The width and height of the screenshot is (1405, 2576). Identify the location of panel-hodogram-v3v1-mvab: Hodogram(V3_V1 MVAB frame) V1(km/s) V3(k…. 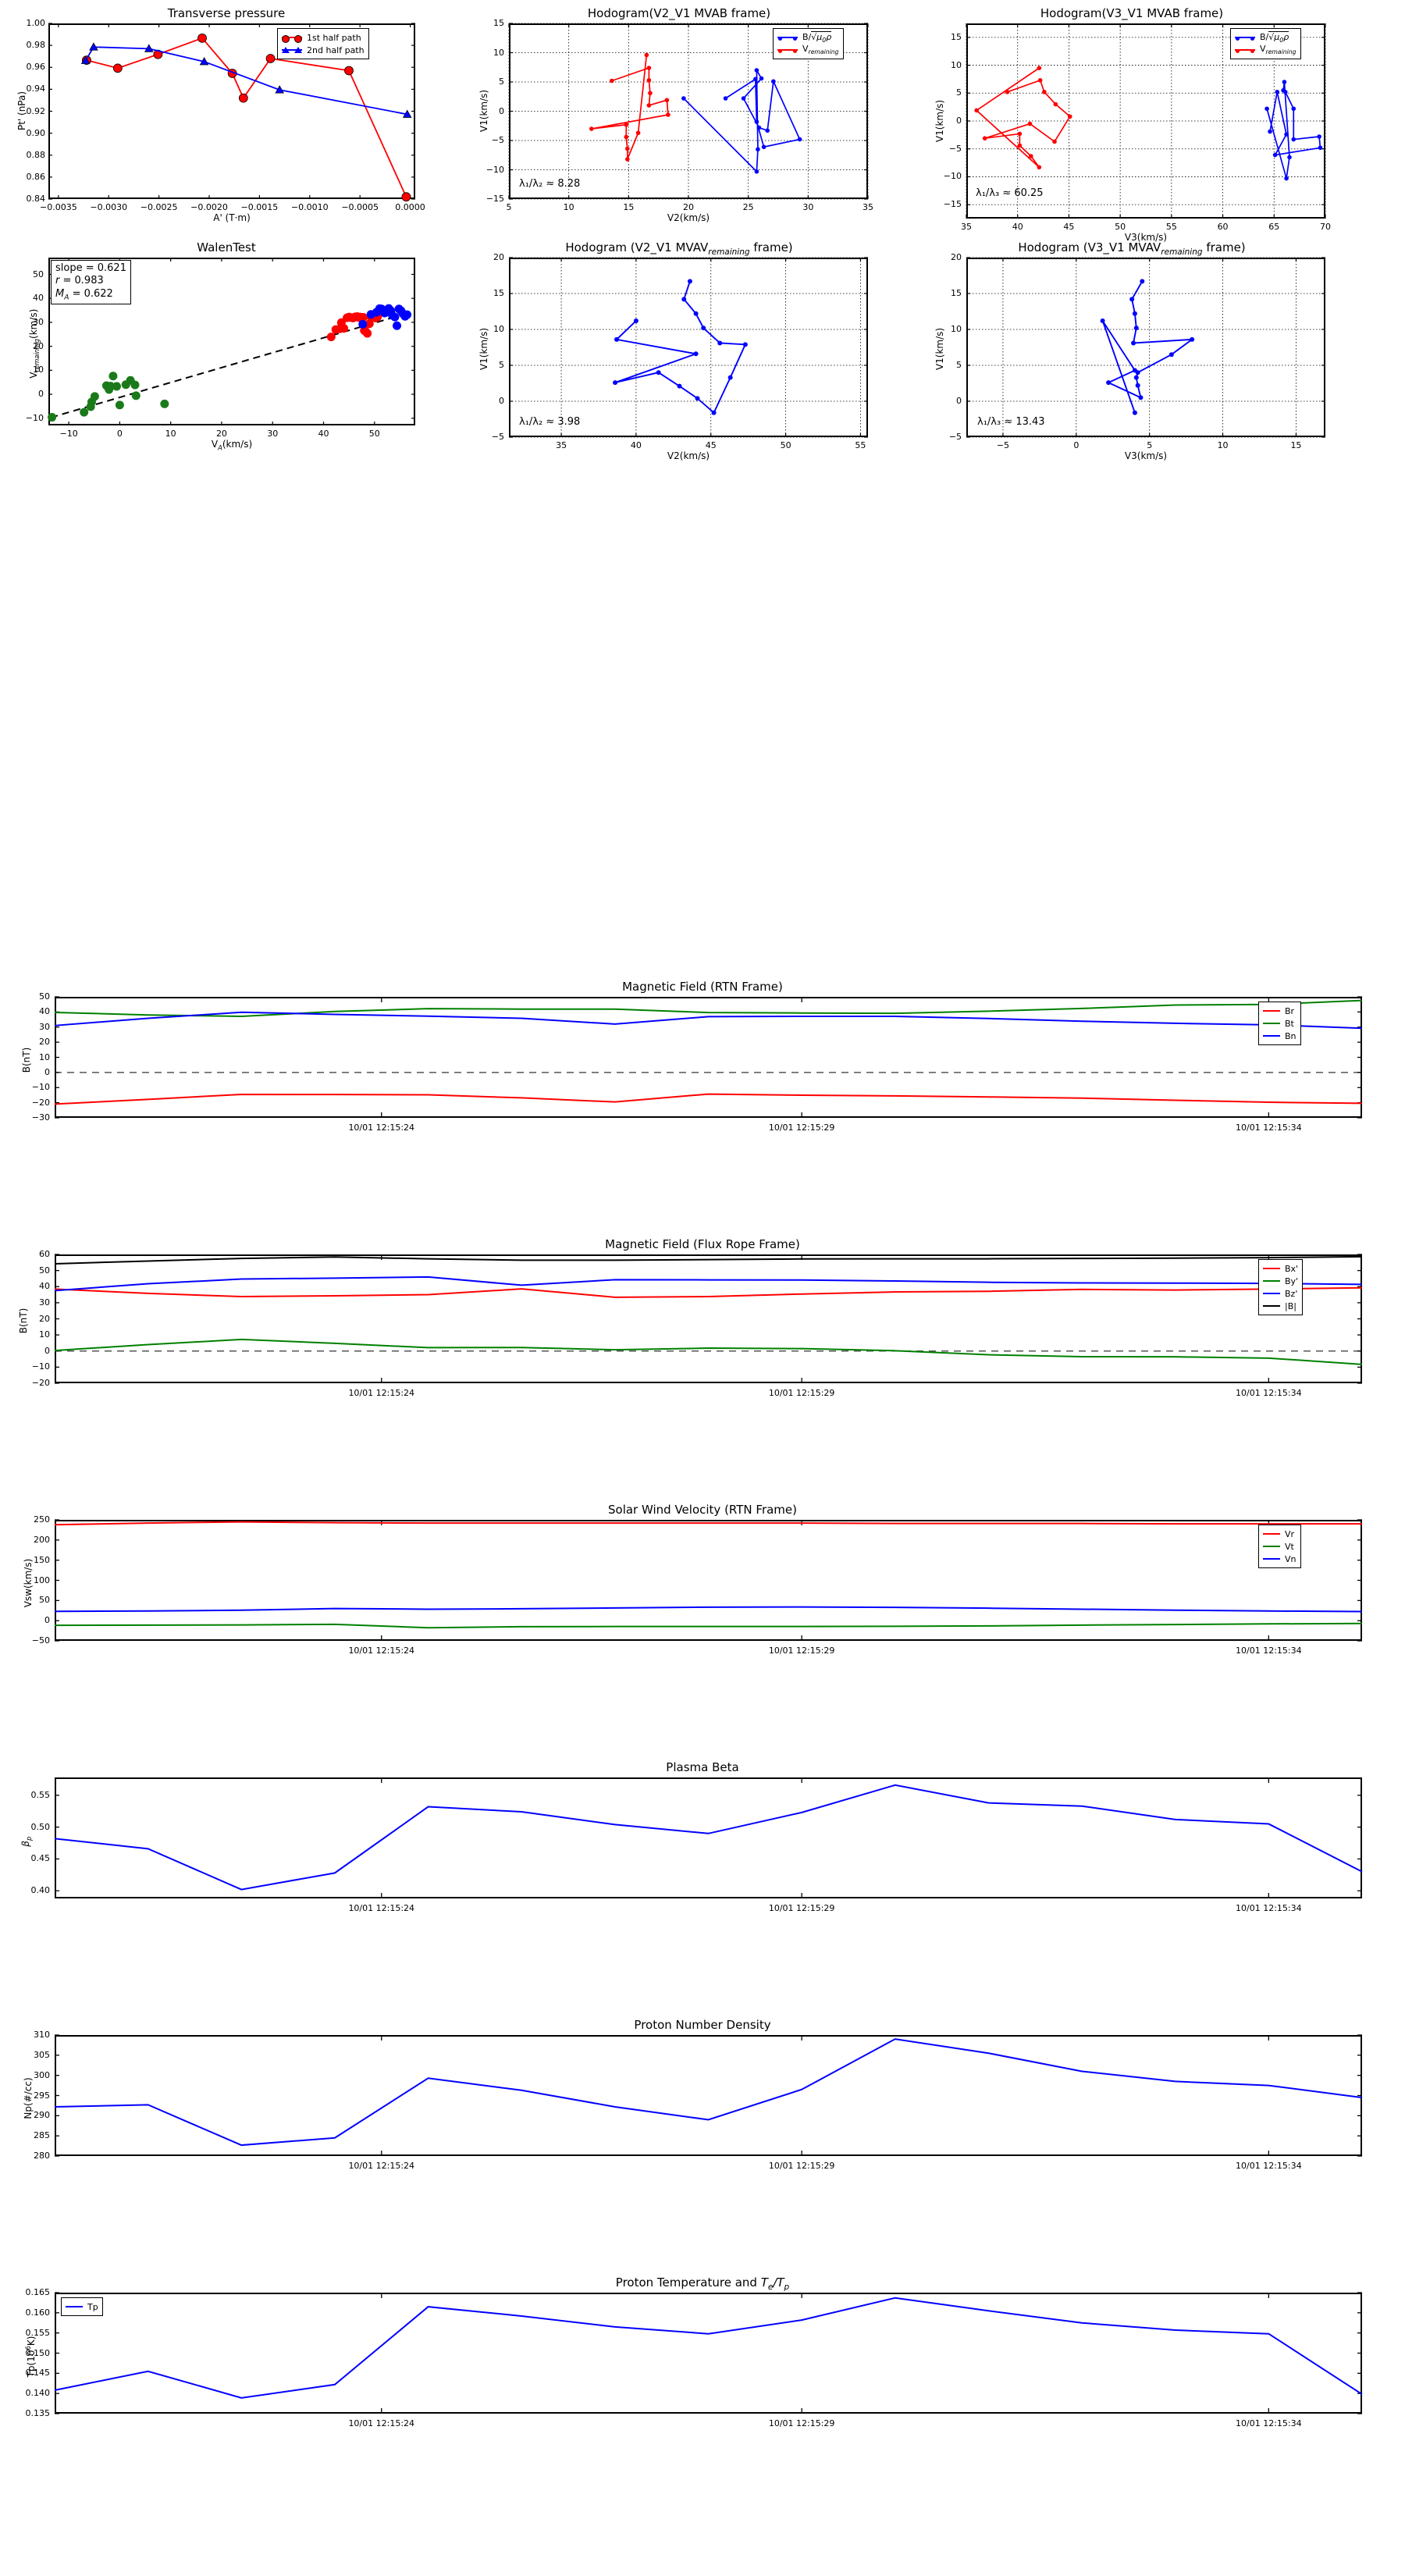
(1155, 121).